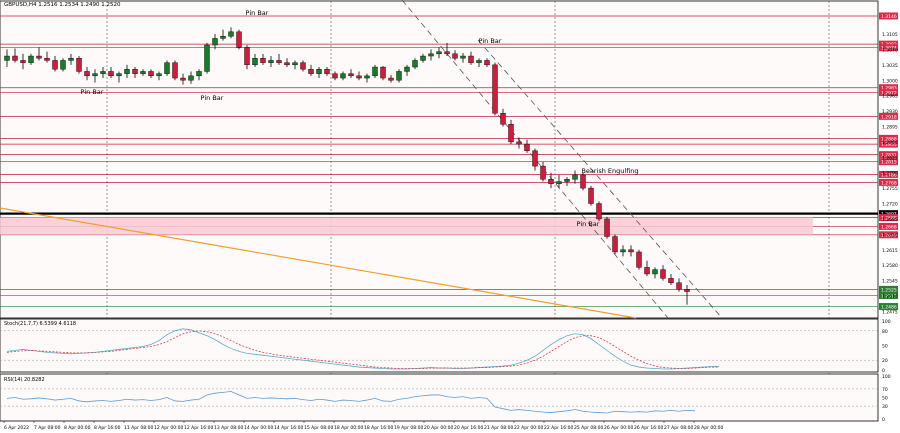 This screenshot has height=433, width=900. Describe the element at coordinates (558, 428) in the screenshot. I see `time-tick-label: 22 Apr 16:00` at that location.